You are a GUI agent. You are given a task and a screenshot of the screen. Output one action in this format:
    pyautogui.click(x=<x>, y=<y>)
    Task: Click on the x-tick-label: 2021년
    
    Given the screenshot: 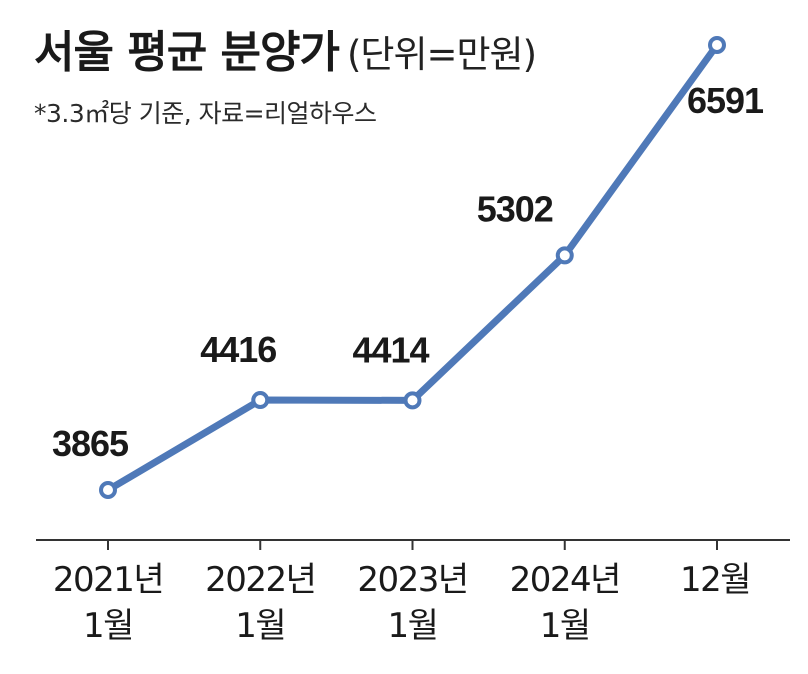 What is the action you would take?
    pyautogui.click(x=108, y=580)
    